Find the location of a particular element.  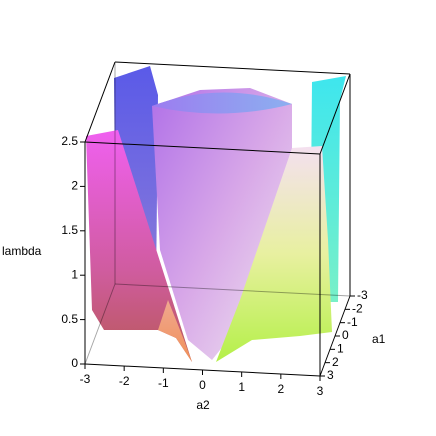

z-axis-label: lambda is located at coordinates (22, 251).